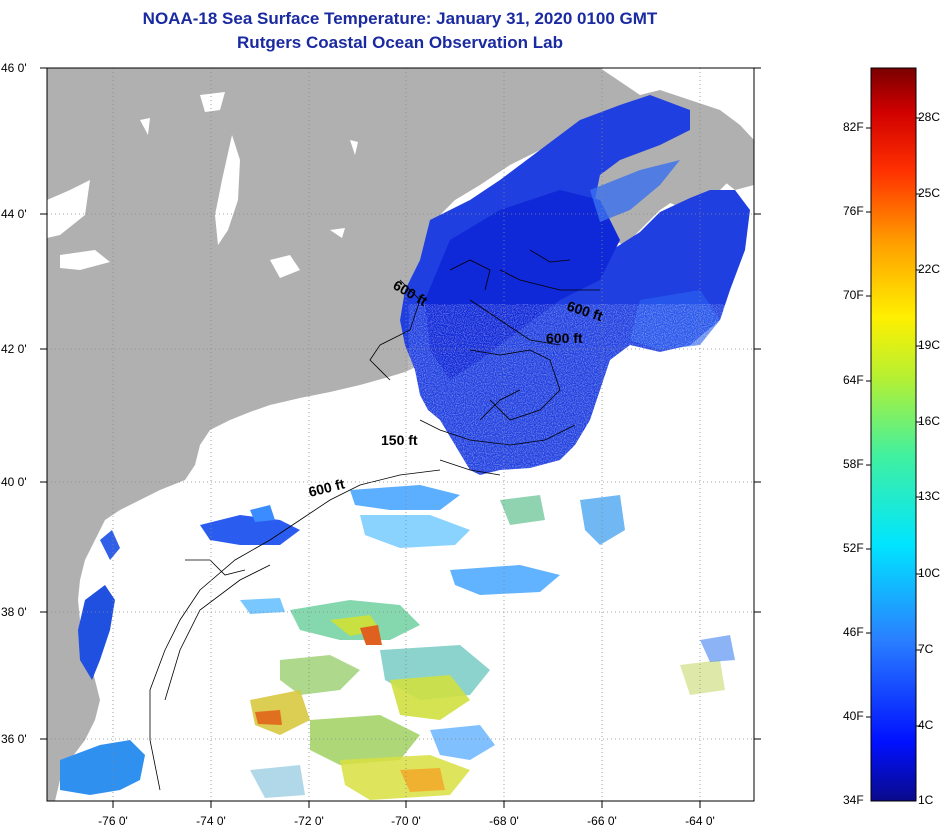  I want to click on lon-label: -72 0', so click(309, 821).